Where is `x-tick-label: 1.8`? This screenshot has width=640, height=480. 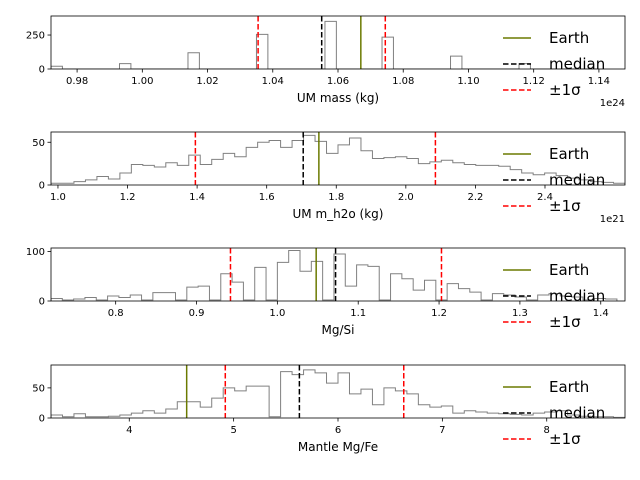 x-tick-label: 1.8 is located at coordinates (336, 197).